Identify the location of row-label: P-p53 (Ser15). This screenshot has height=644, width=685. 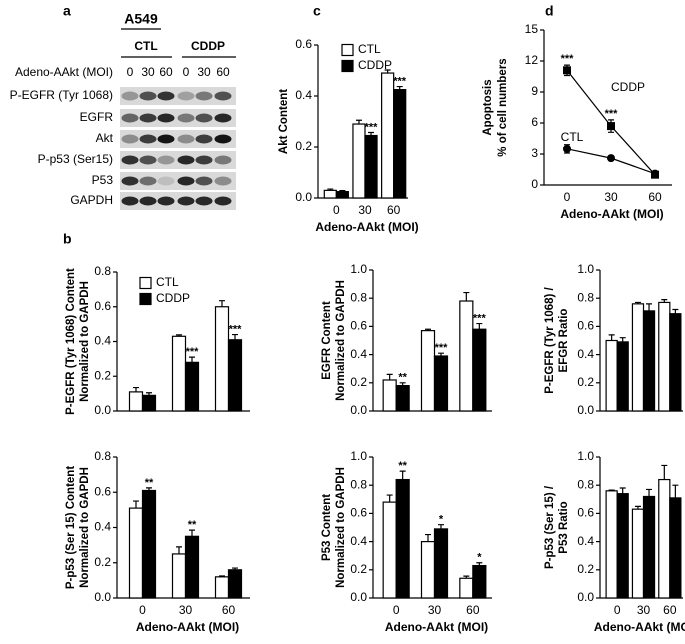
(75, 159).